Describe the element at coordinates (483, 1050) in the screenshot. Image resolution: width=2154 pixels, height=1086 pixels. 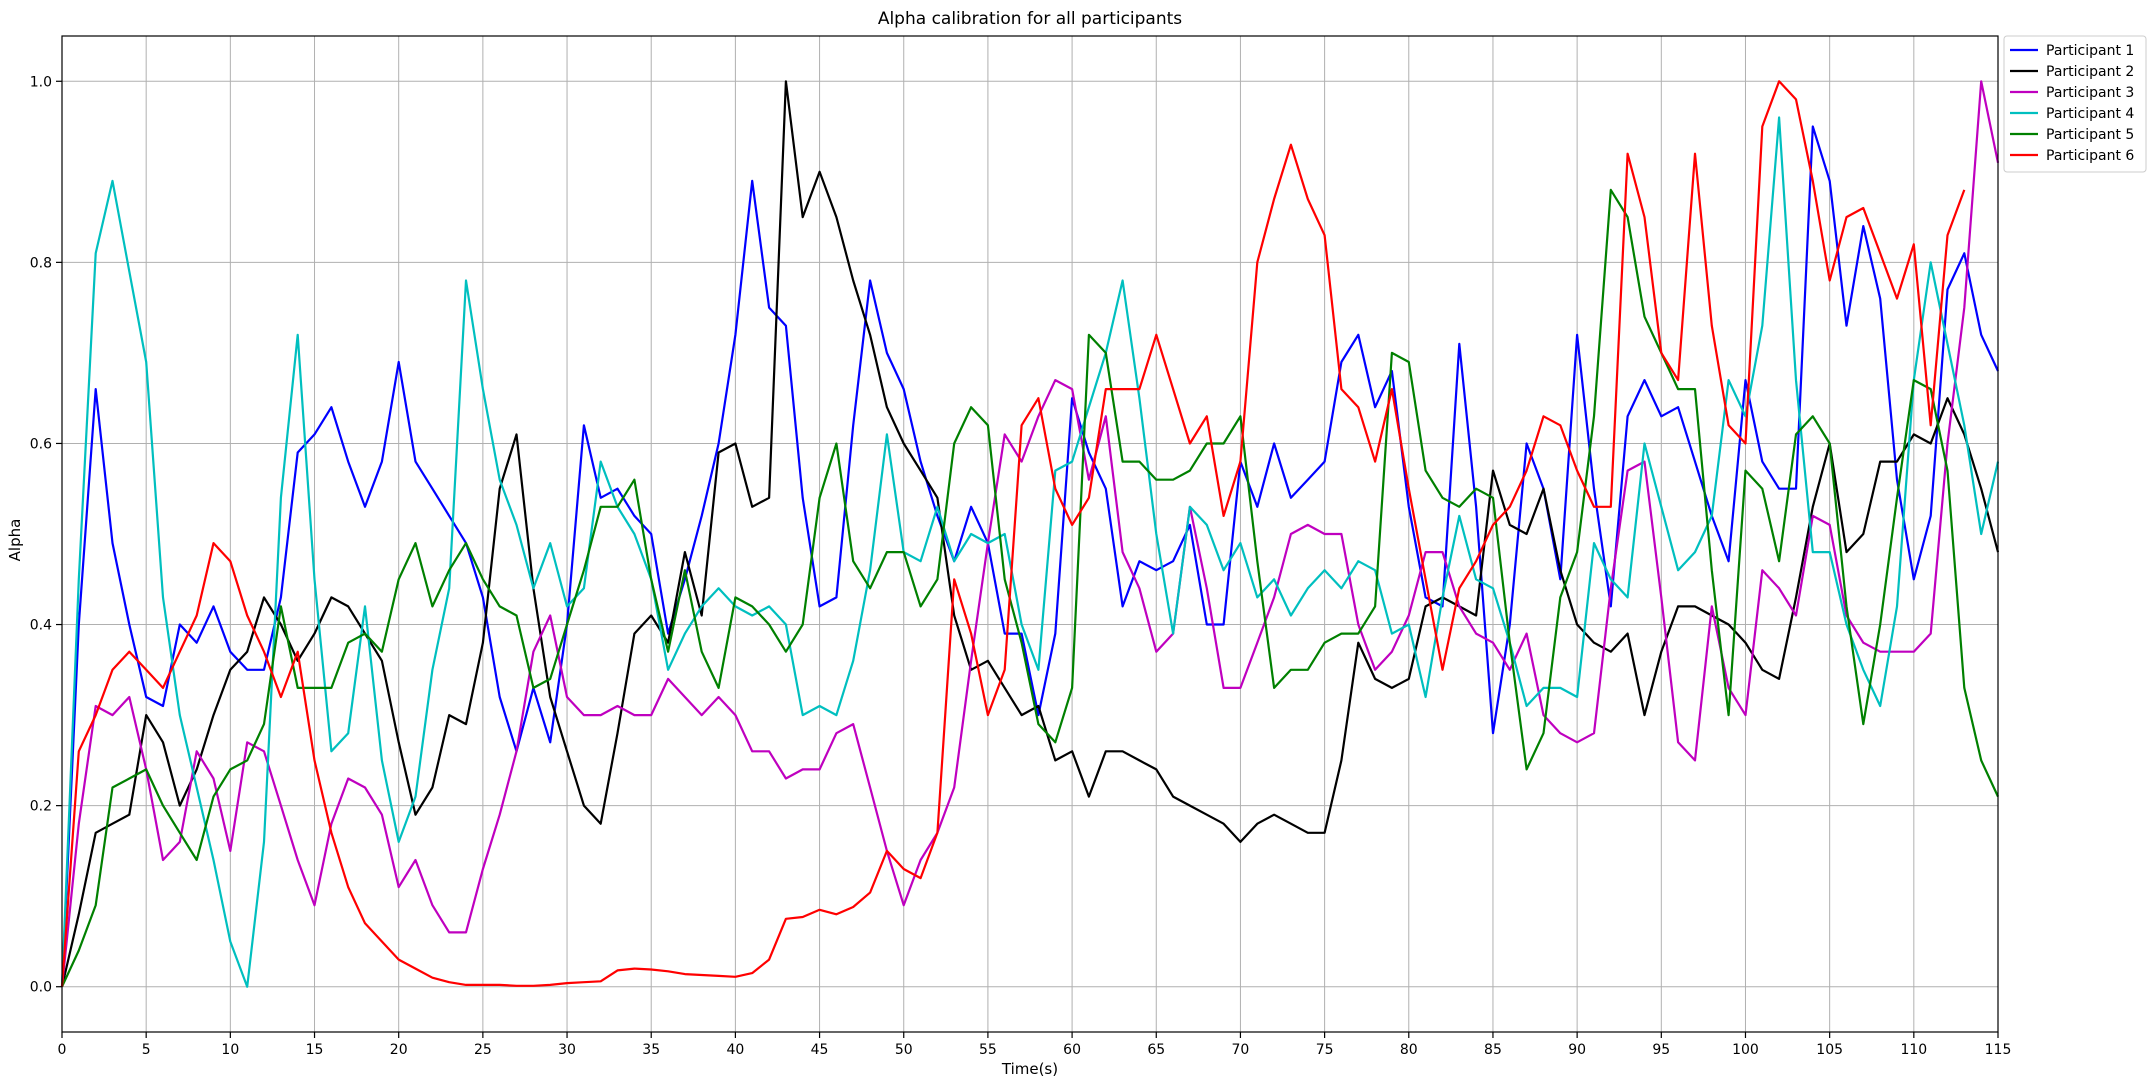
I see `x-tick-label: 25` at that location.